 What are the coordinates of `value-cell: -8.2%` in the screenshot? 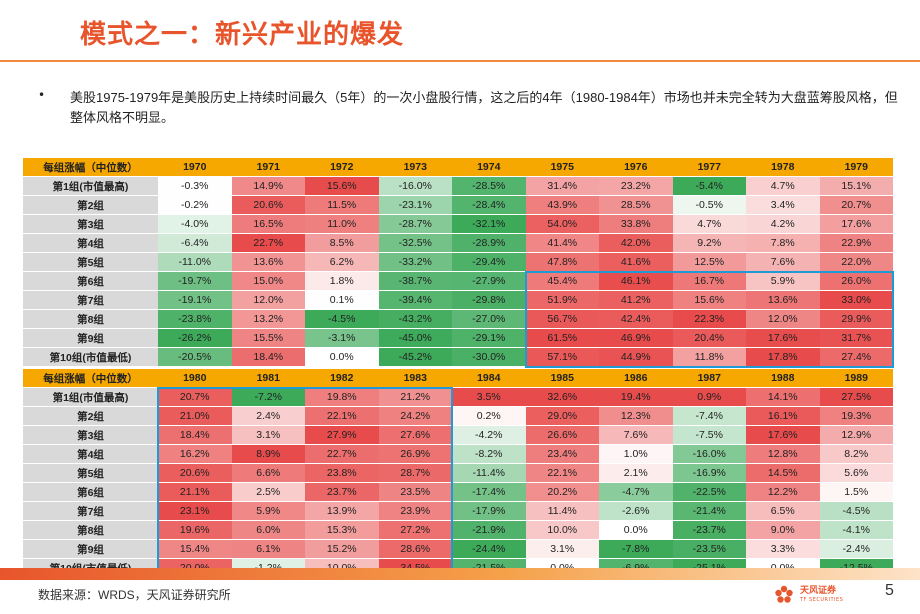 It's located at (489, 454).